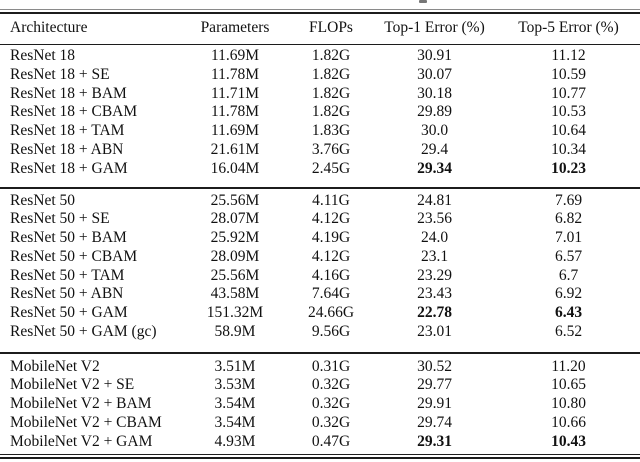 The height and width of the screenshot is (462, 640). I want to click on cell-top1-error: 30.0, so click(434, 131).